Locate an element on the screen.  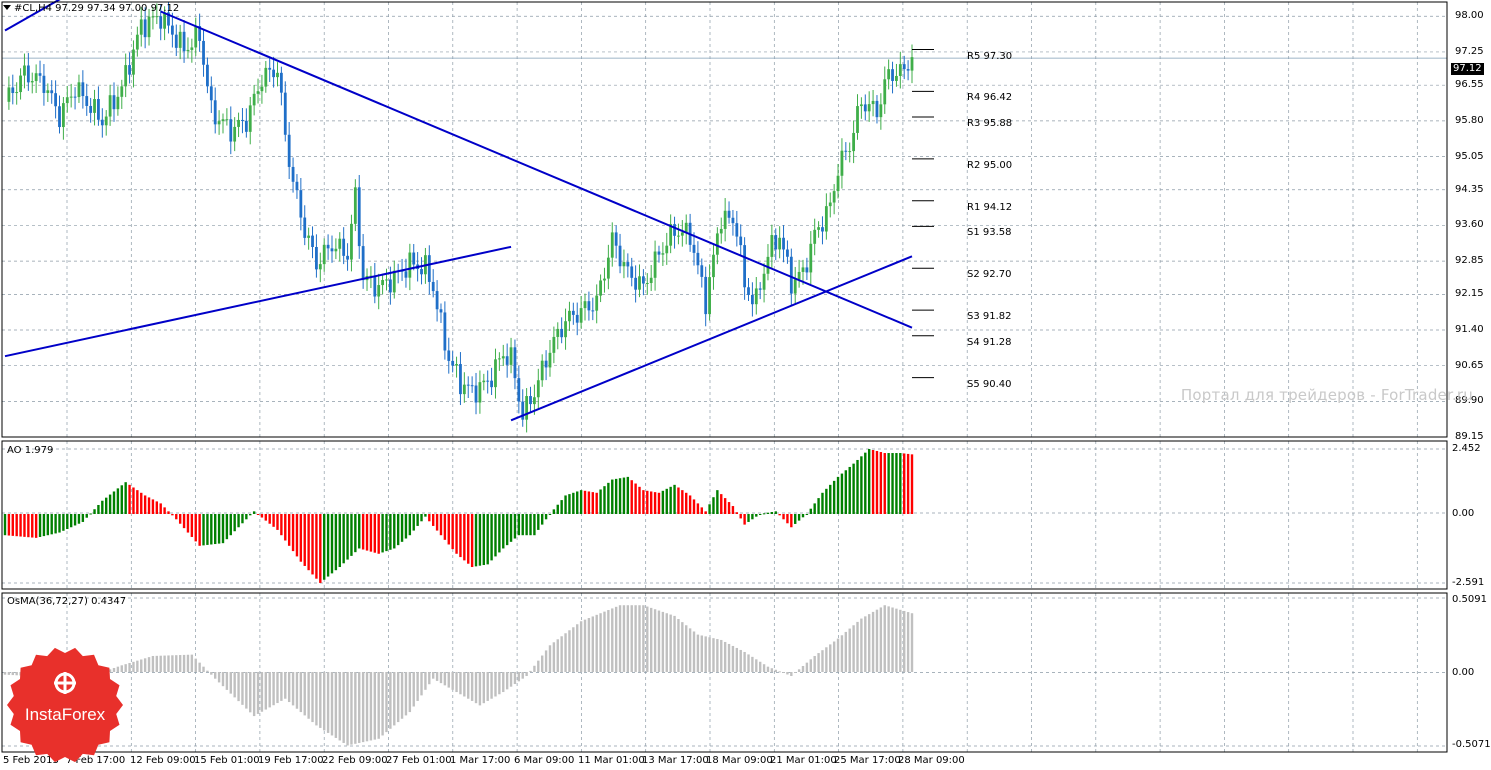
ao-label: AO 1.979 is located at coordinates (30, 450).